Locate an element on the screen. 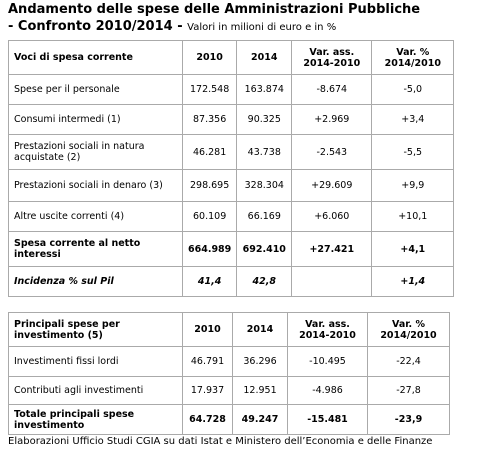 The height and width of the screenshot is (466, 488). table-cell: +6.060 is located at coordinates (332, 216).